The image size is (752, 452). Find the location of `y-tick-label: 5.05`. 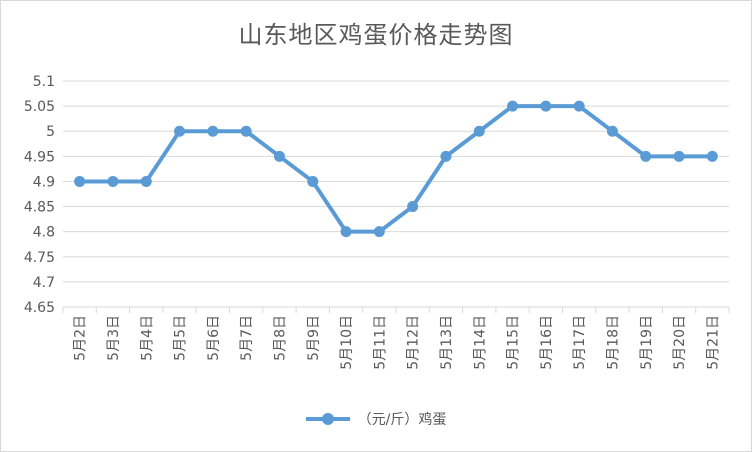

y-tick-label: 5.05 is located at coordinates (39, 107).